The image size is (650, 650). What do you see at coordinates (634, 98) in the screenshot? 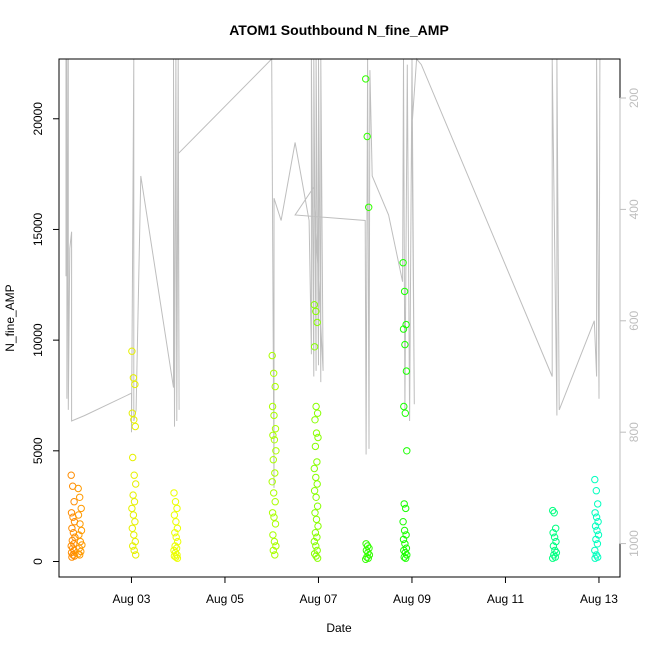
I see `right-tick-label: 200` at bounding box center [634, 98].